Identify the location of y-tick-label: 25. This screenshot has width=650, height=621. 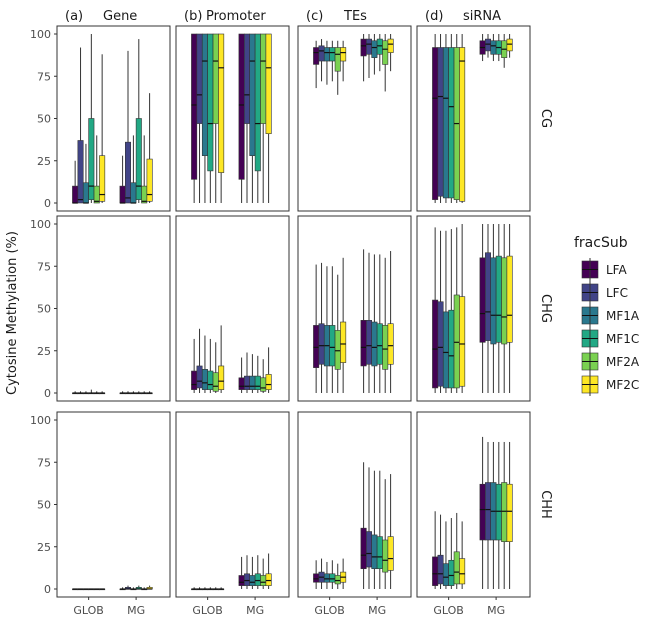
(44, 547).